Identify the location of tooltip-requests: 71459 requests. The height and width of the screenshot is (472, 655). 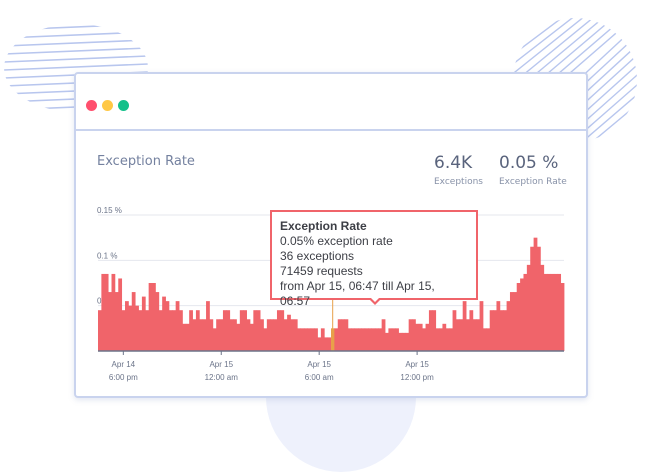
(321, 271).